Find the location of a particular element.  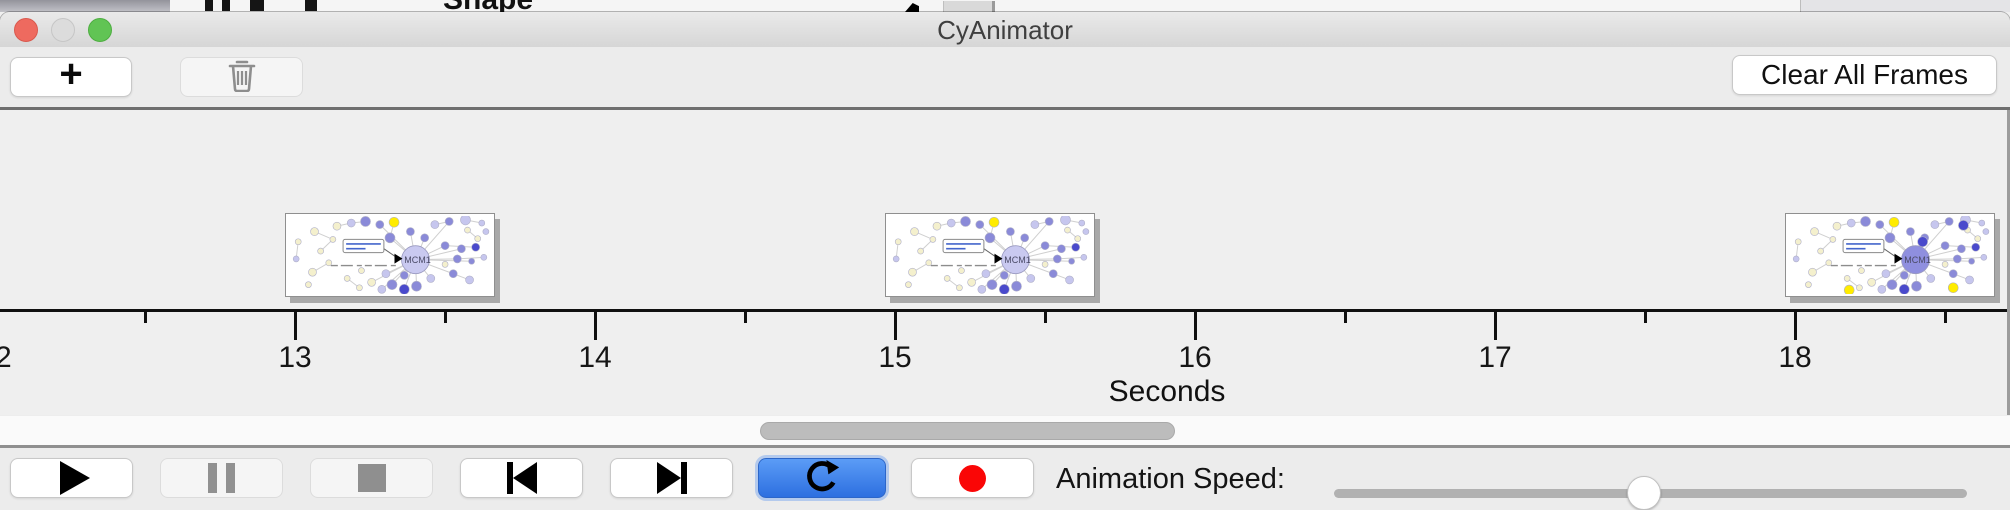

background-box-fragment is located at coordinates (969, 6).